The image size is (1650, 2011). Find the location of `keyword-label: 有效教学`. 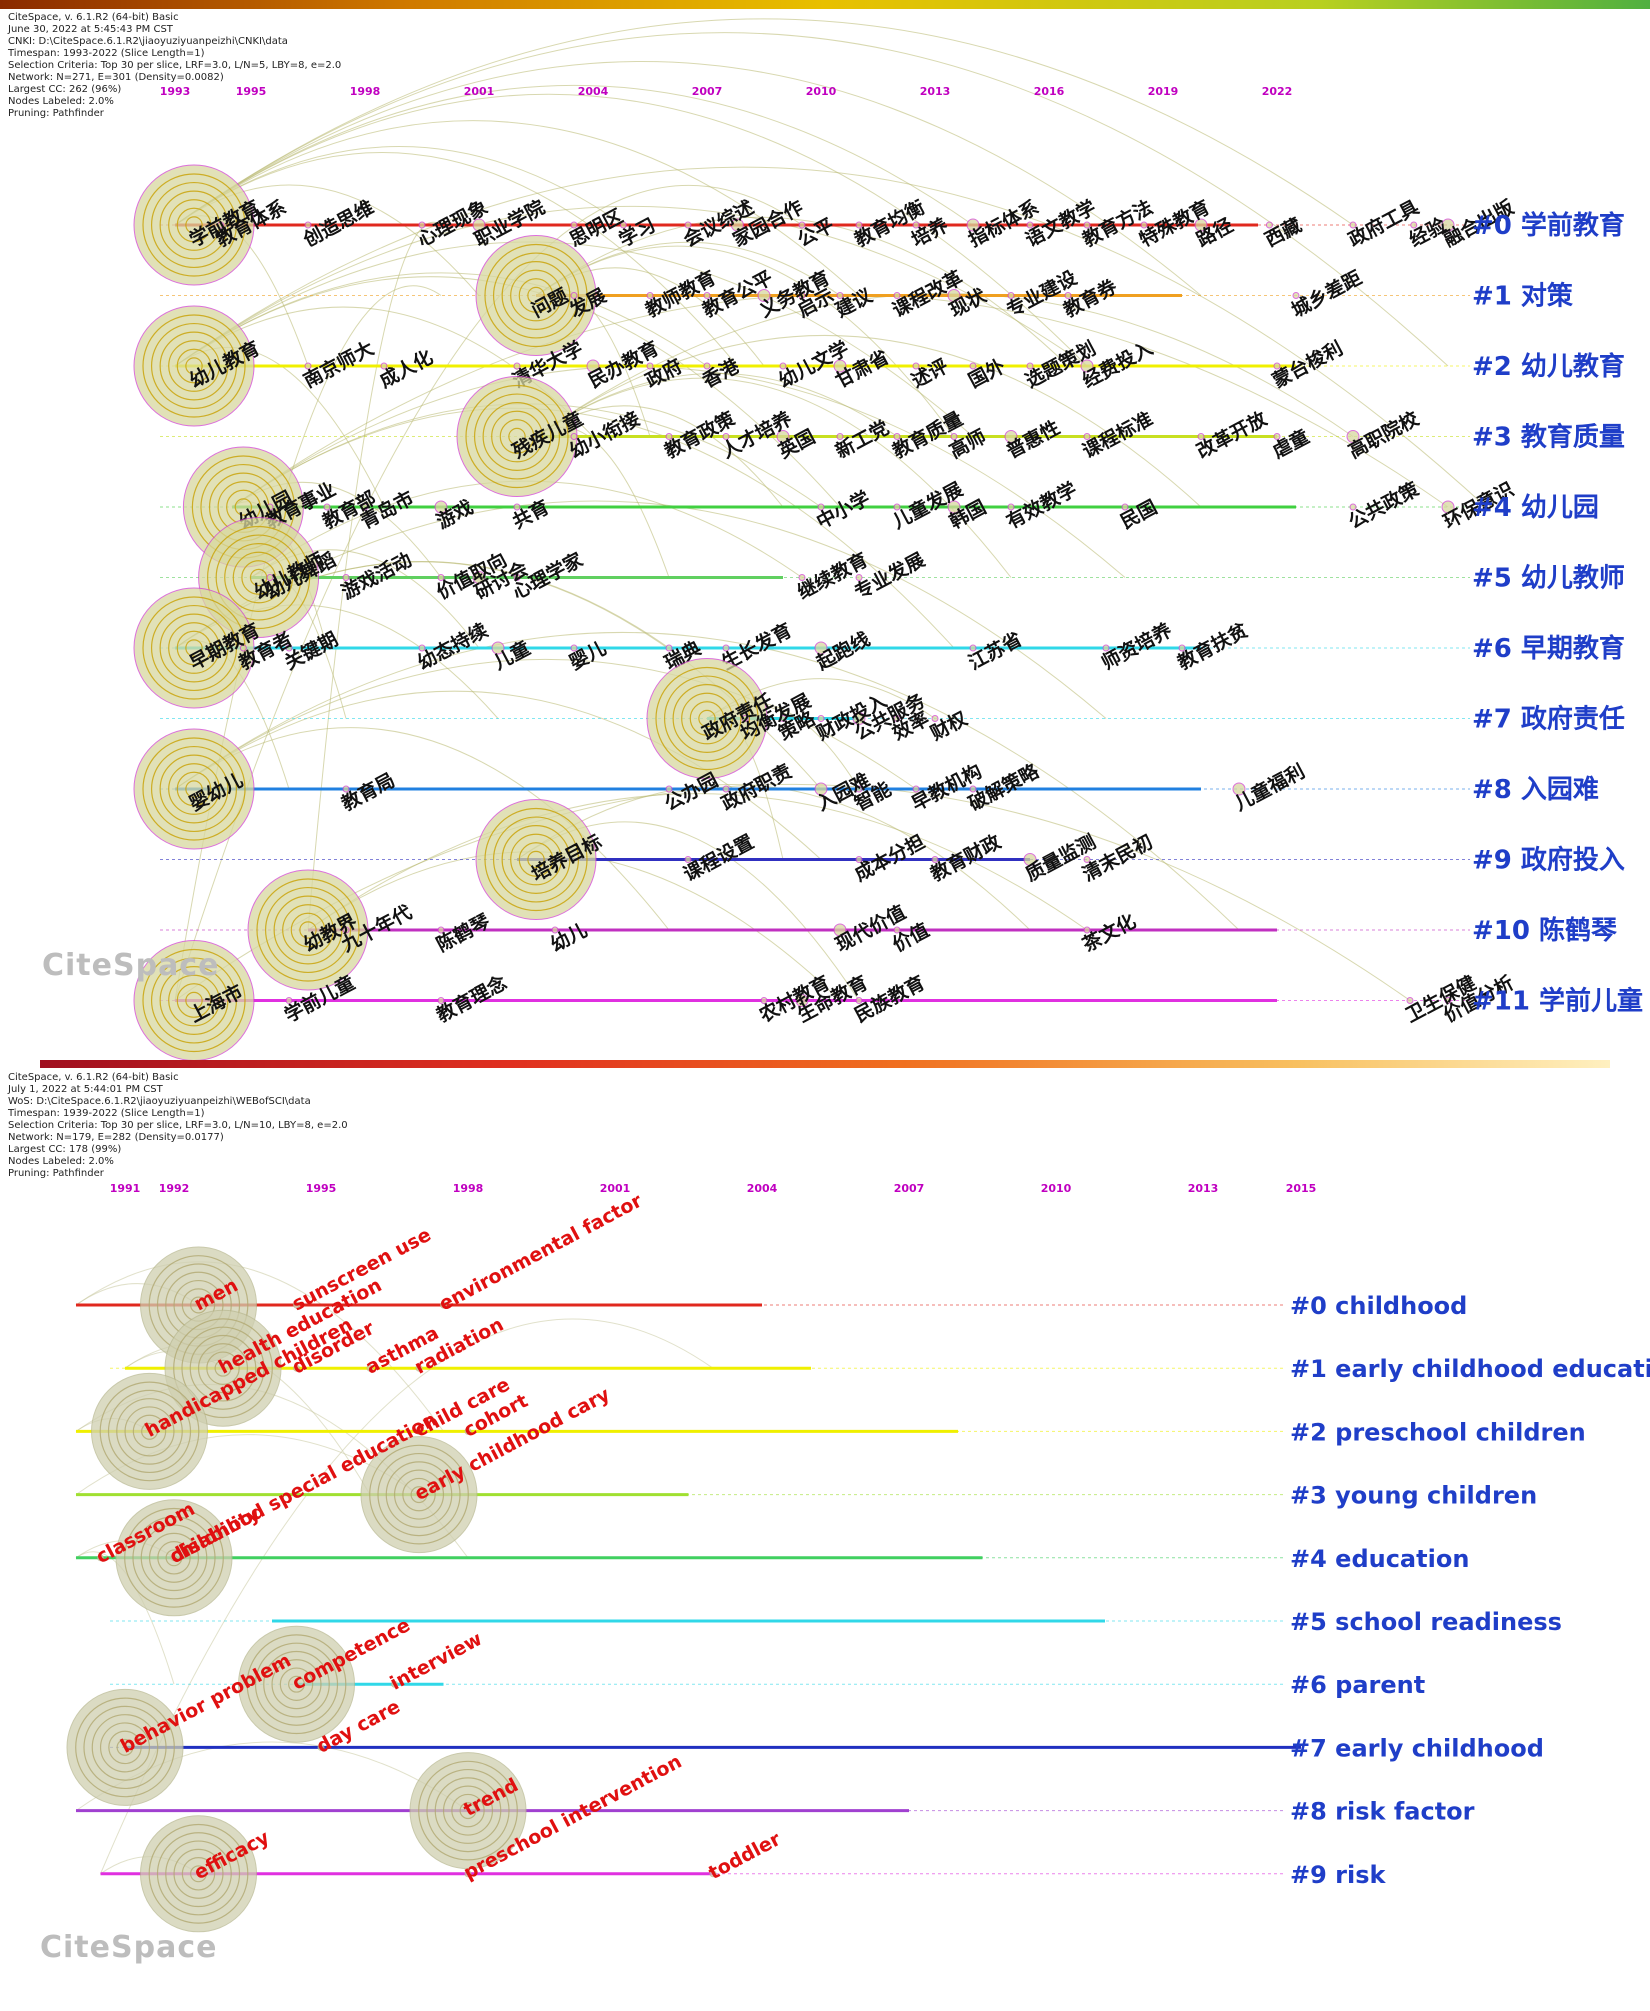

keyword-label: 有效教学 is located at coordinates (1042, 505).